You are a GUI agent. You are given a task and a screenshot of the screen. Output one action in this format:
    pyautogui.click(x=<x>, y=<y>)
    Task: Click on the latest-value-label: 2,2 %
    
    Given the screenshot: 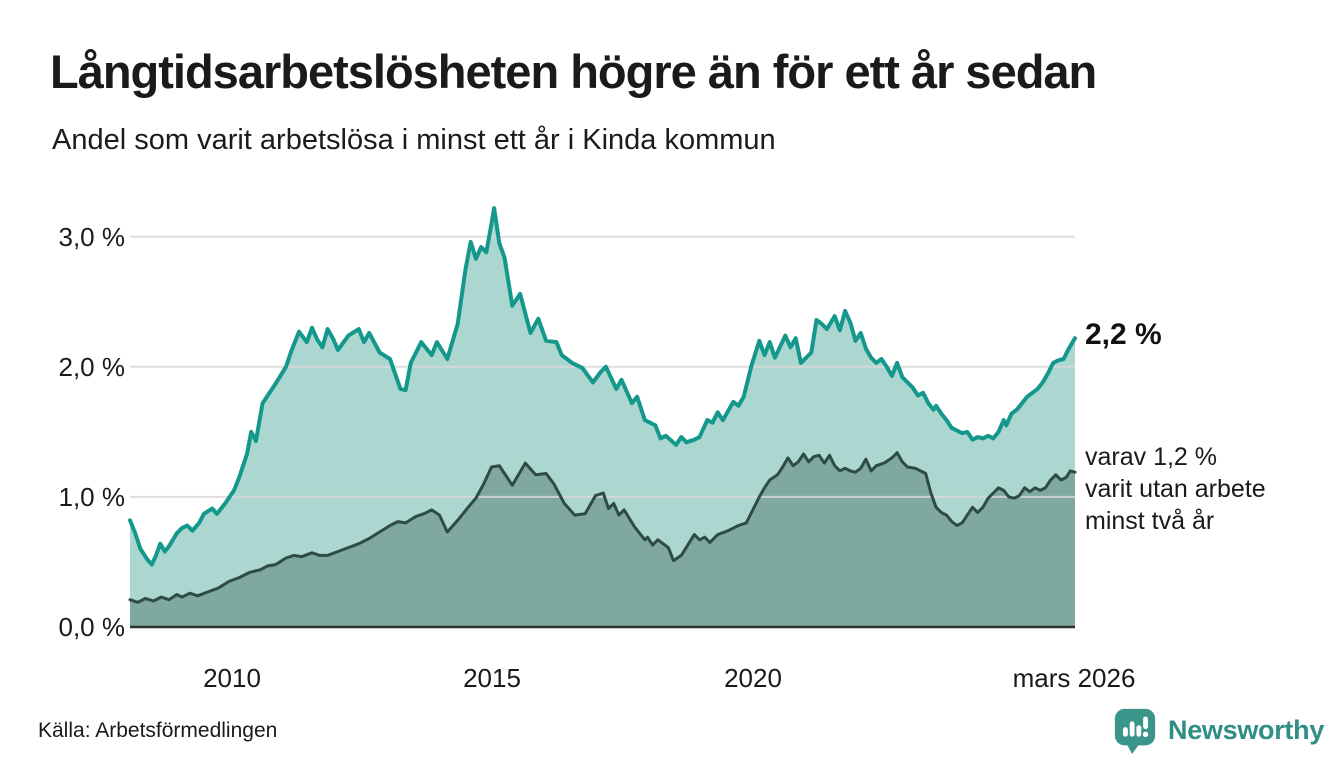 What is the action you would take?
    pyautogui.click(x=1123, y=334)
    